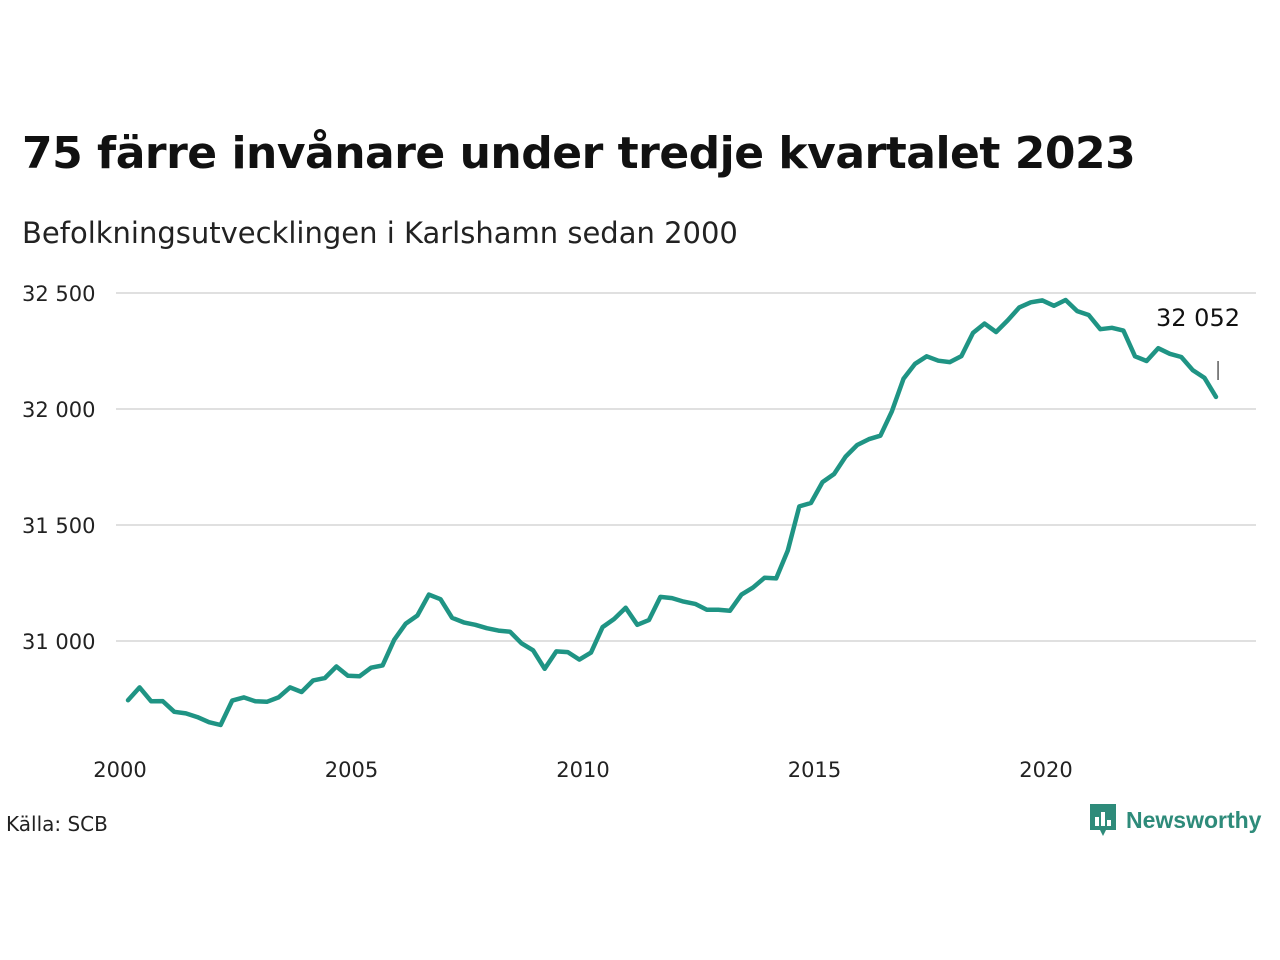 This screenshot has width=1280, height=960. What do you see at coordinates (58, 468) in the screenshot?
I see `y-axis-ticks: 31 000 31 500 32 000 32 500` at bounding box center [58, 468].